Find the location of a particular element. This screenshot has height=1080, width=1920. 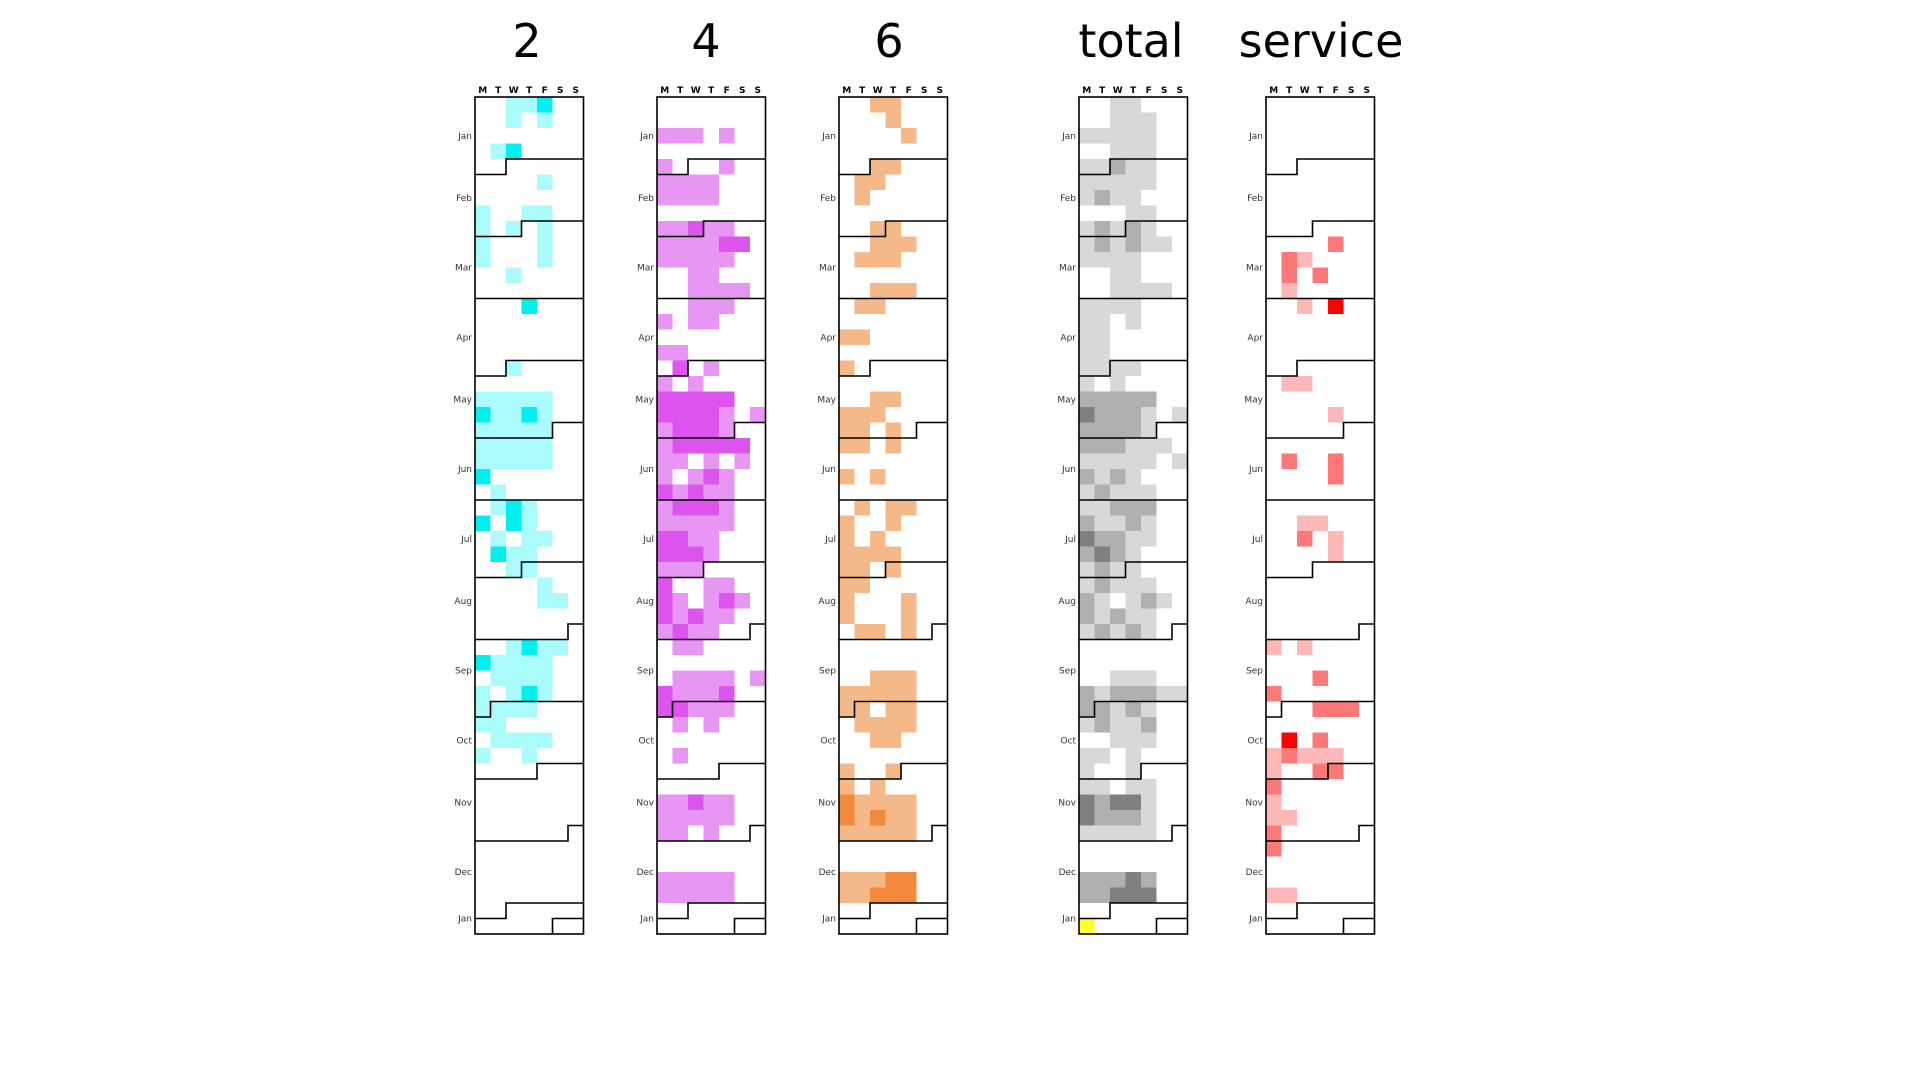

month-label: May is located at coordinates (1253, 400).